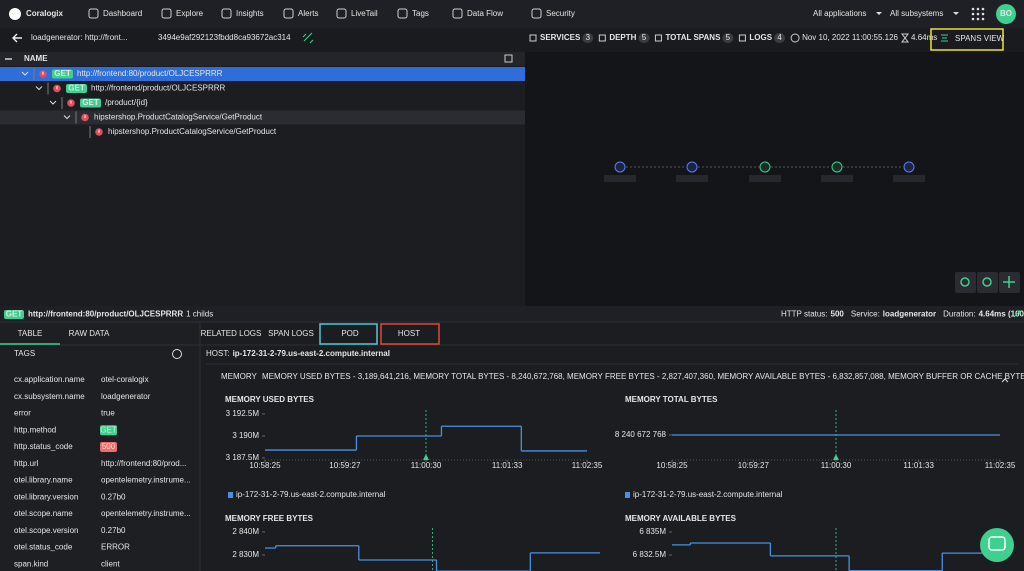  I want to click on children-count: 1 childs, so click(199, 314).